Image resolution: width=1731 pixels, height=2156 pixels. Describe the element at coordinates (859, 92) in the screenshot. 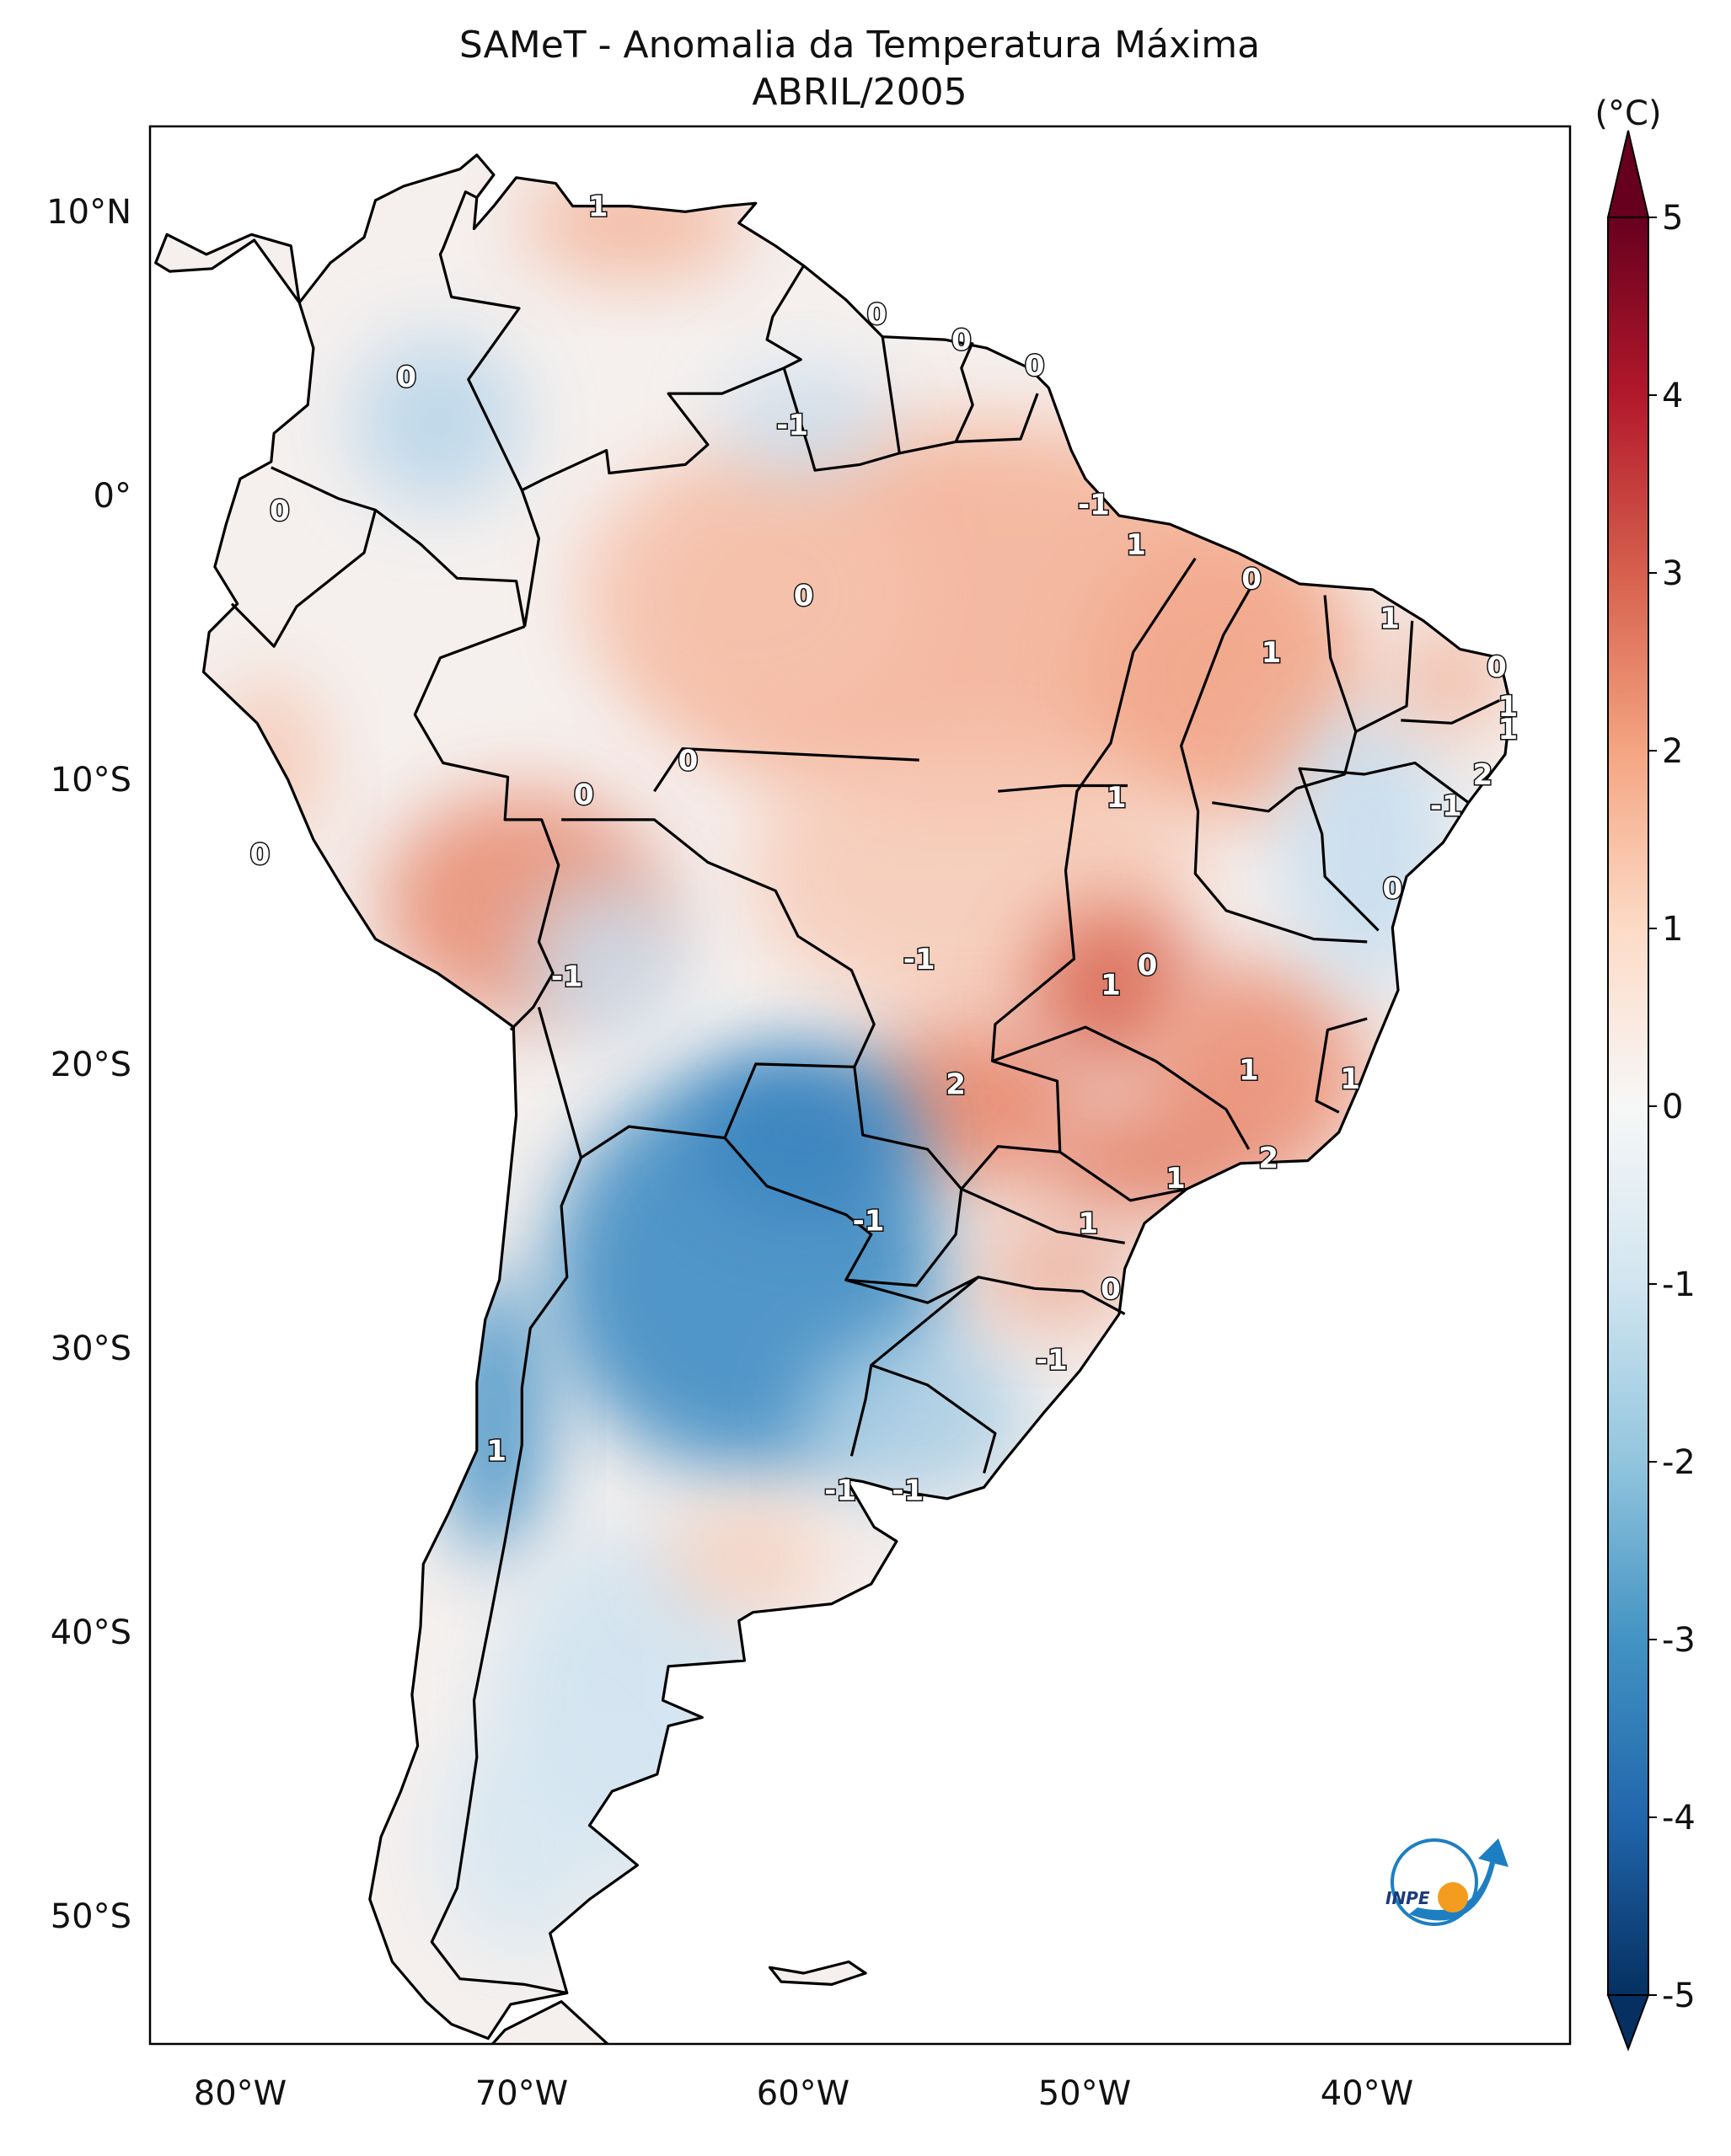

I see `map-subtitle: ABRIL/2005` at that location.